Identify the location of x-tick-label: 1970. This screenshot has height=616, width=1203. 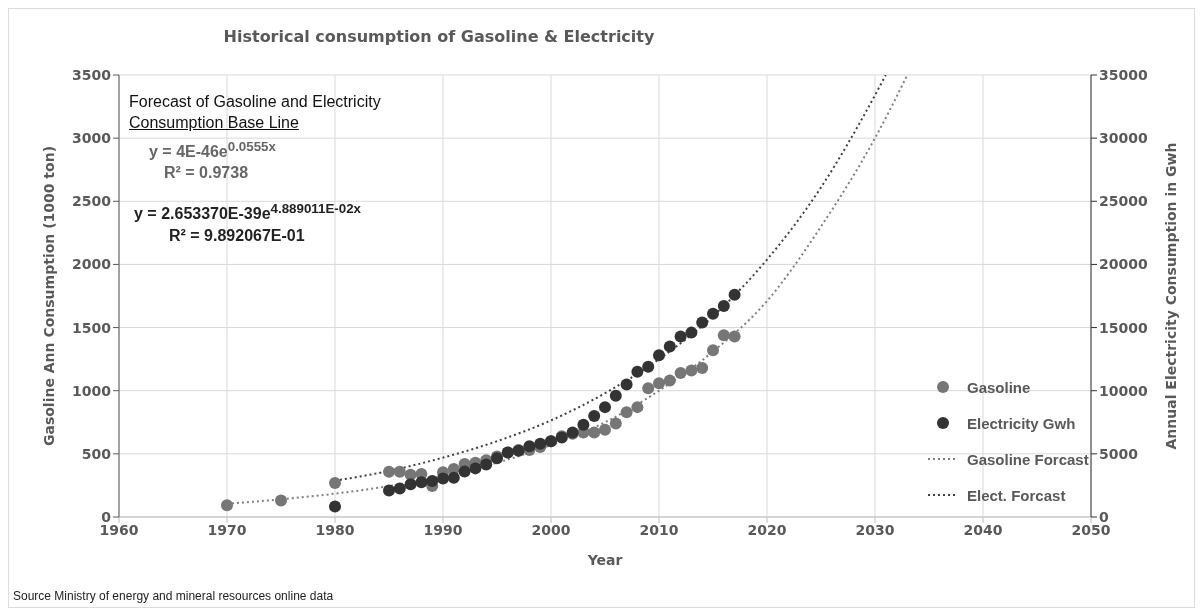
(227, 529).